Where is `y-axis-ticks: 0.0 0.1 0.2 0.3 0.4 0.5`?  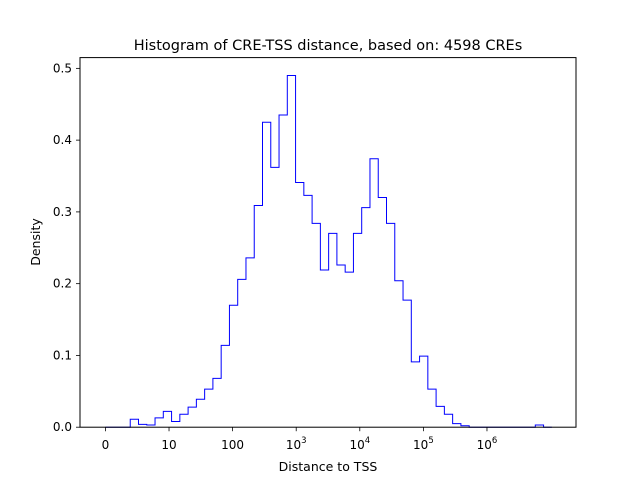 y-axis-ticks: 0.0 0.1 0.2 0.3 0.4 0.5 is located at coordinates (66, 247).